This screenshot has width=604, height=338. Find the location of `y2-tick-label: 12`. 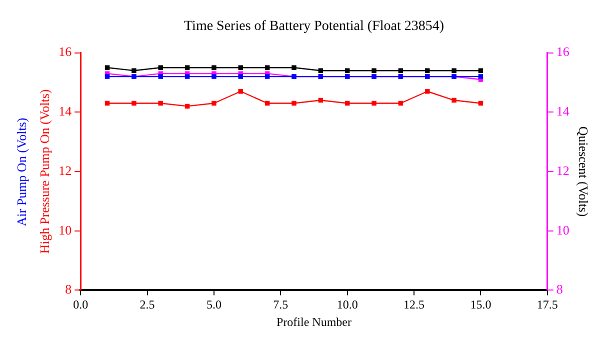

y2-tick-label: 12 is located at coordinates (563, 170).